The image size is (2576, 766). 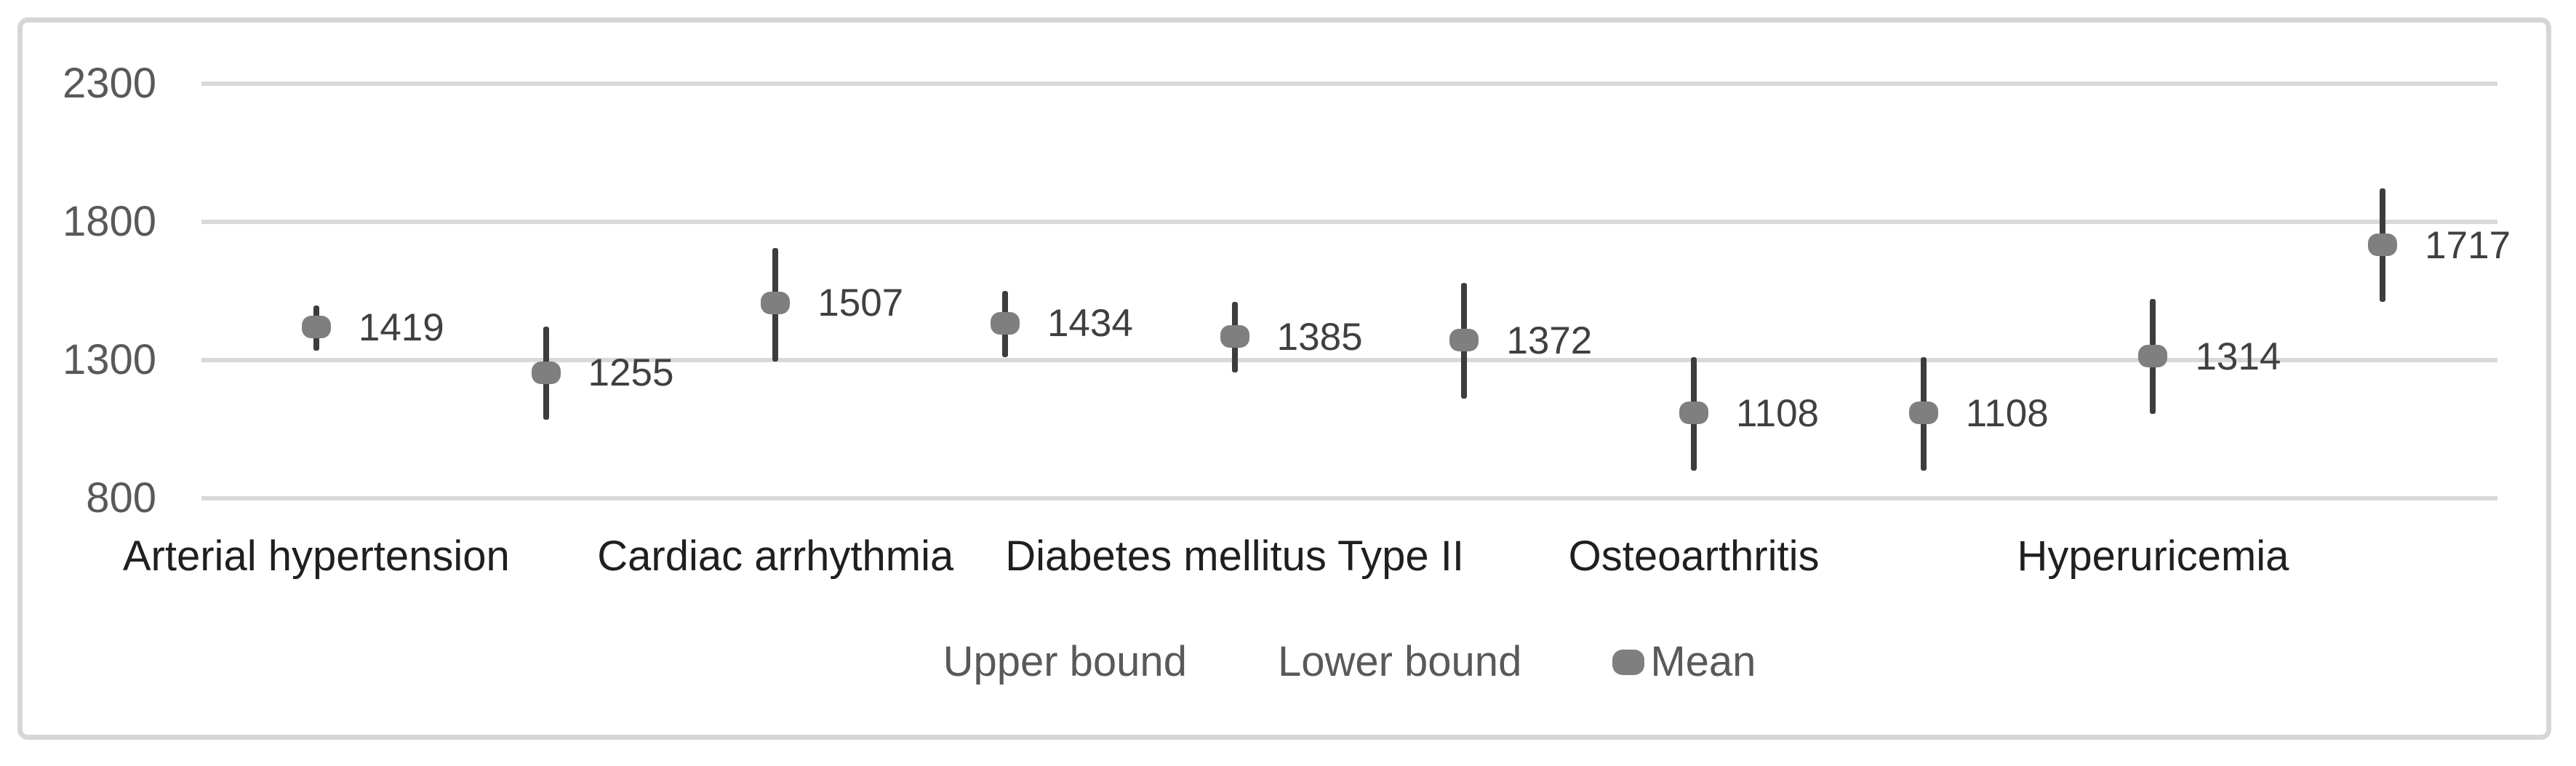 I want to click on category-label: Hyperuricemia, so click(x=2153, y=556).